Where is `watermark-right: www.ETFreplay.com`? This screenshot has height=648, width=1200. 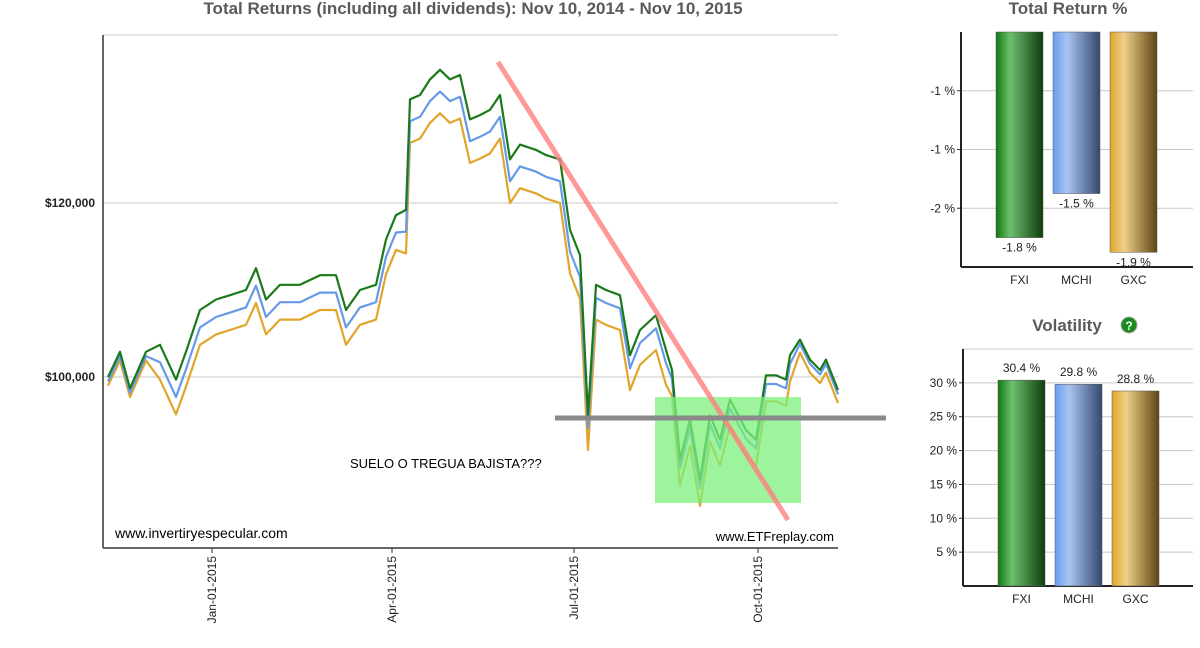
watermark-right: www.ETFreplay.com is located at coordinates (774, 536).